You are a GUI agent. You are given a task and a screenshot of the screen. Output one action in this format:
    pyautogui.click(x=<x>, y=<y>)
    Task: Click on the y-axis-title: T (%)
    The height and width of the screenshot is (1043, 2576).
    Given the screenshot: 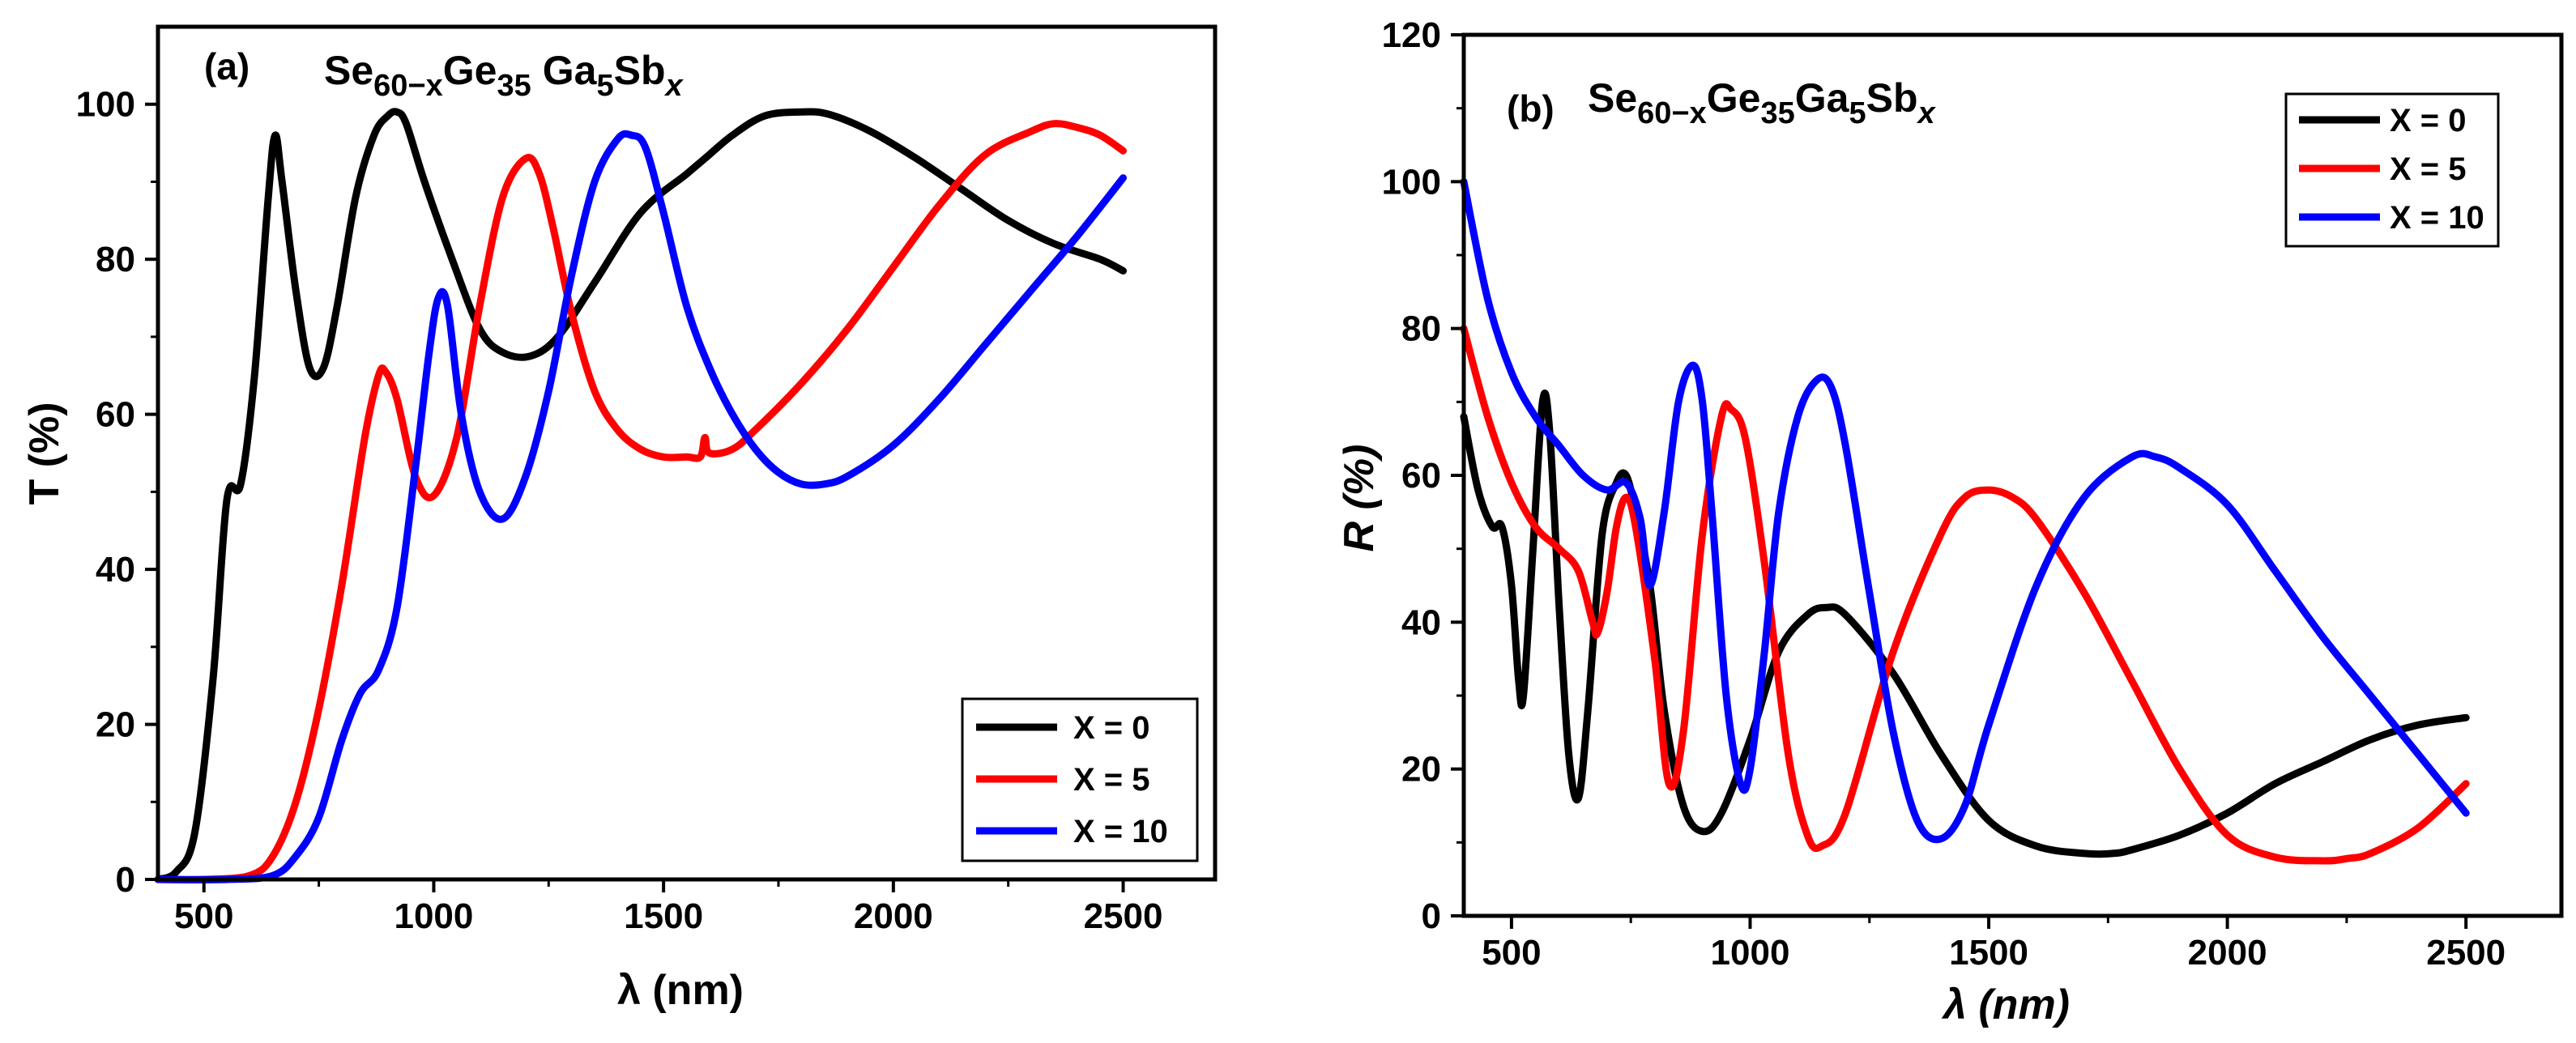 What is the action you would take?
    pyautogui.click(x=45, y=453)
    